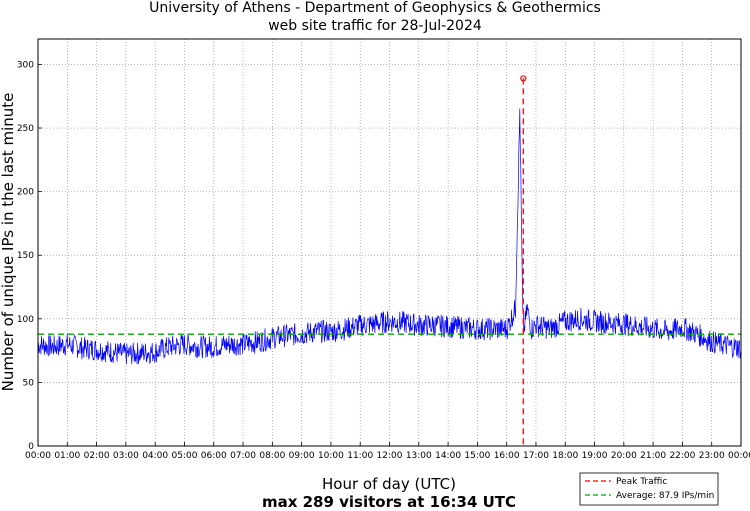 This screenshot has height=511, width=750. Describe the element at coordinates (536, 456) in the screenshot. I see `x-tick-label: 17:00` at that location.